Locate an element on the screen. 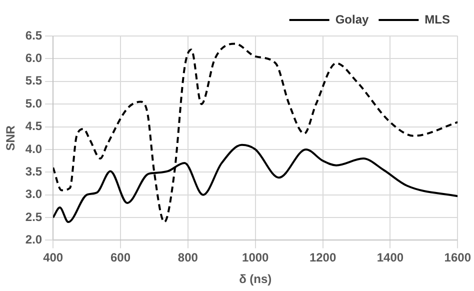 Image resolution: width=474 pixels, height=291 pixels. y-tick-label: 4.5 is located at coordinates (33, 126).